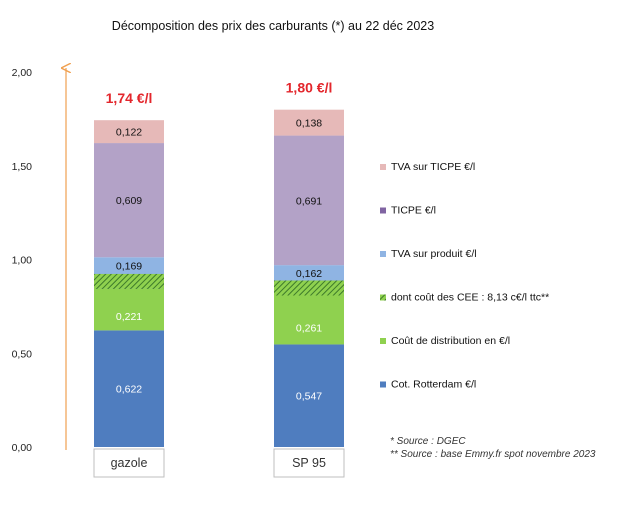 The height and width of the screenshot is (511, 628). Describe the element at coordinates (470, 298) in the screenshot. I see `legend-item: dont coût des CEE : 8,13 c€/l ttc**` at that location.